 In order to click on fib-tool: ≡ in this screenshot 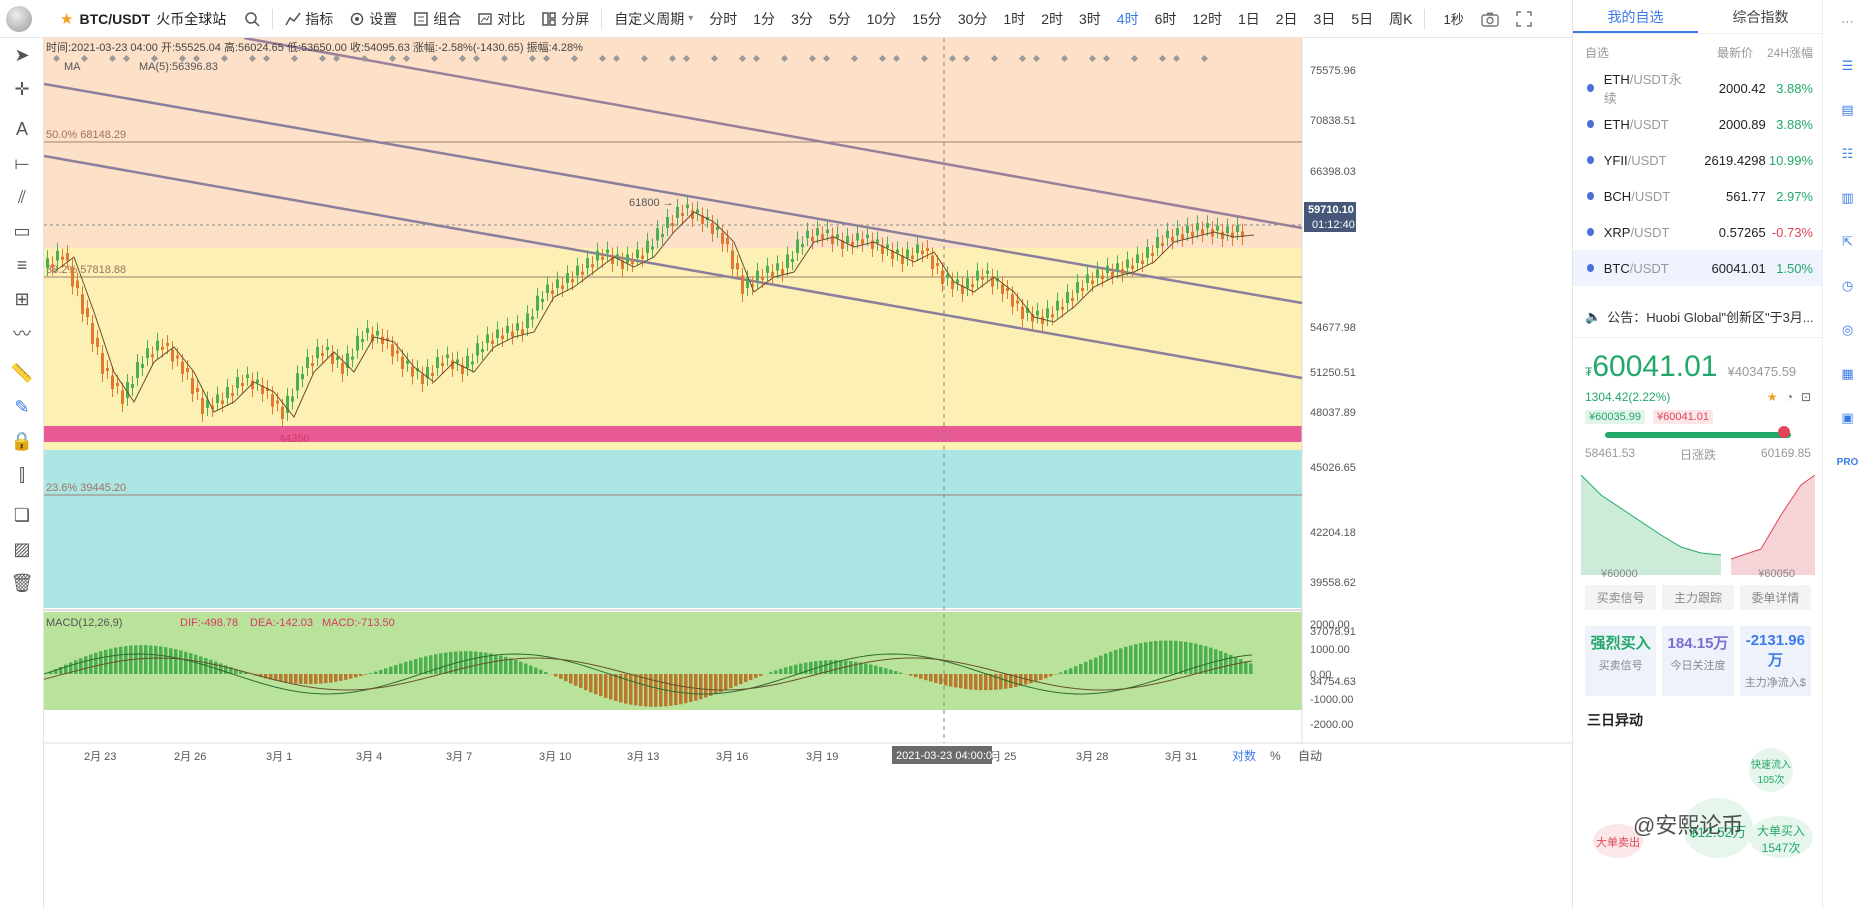, I will do `click(22, 265)`.